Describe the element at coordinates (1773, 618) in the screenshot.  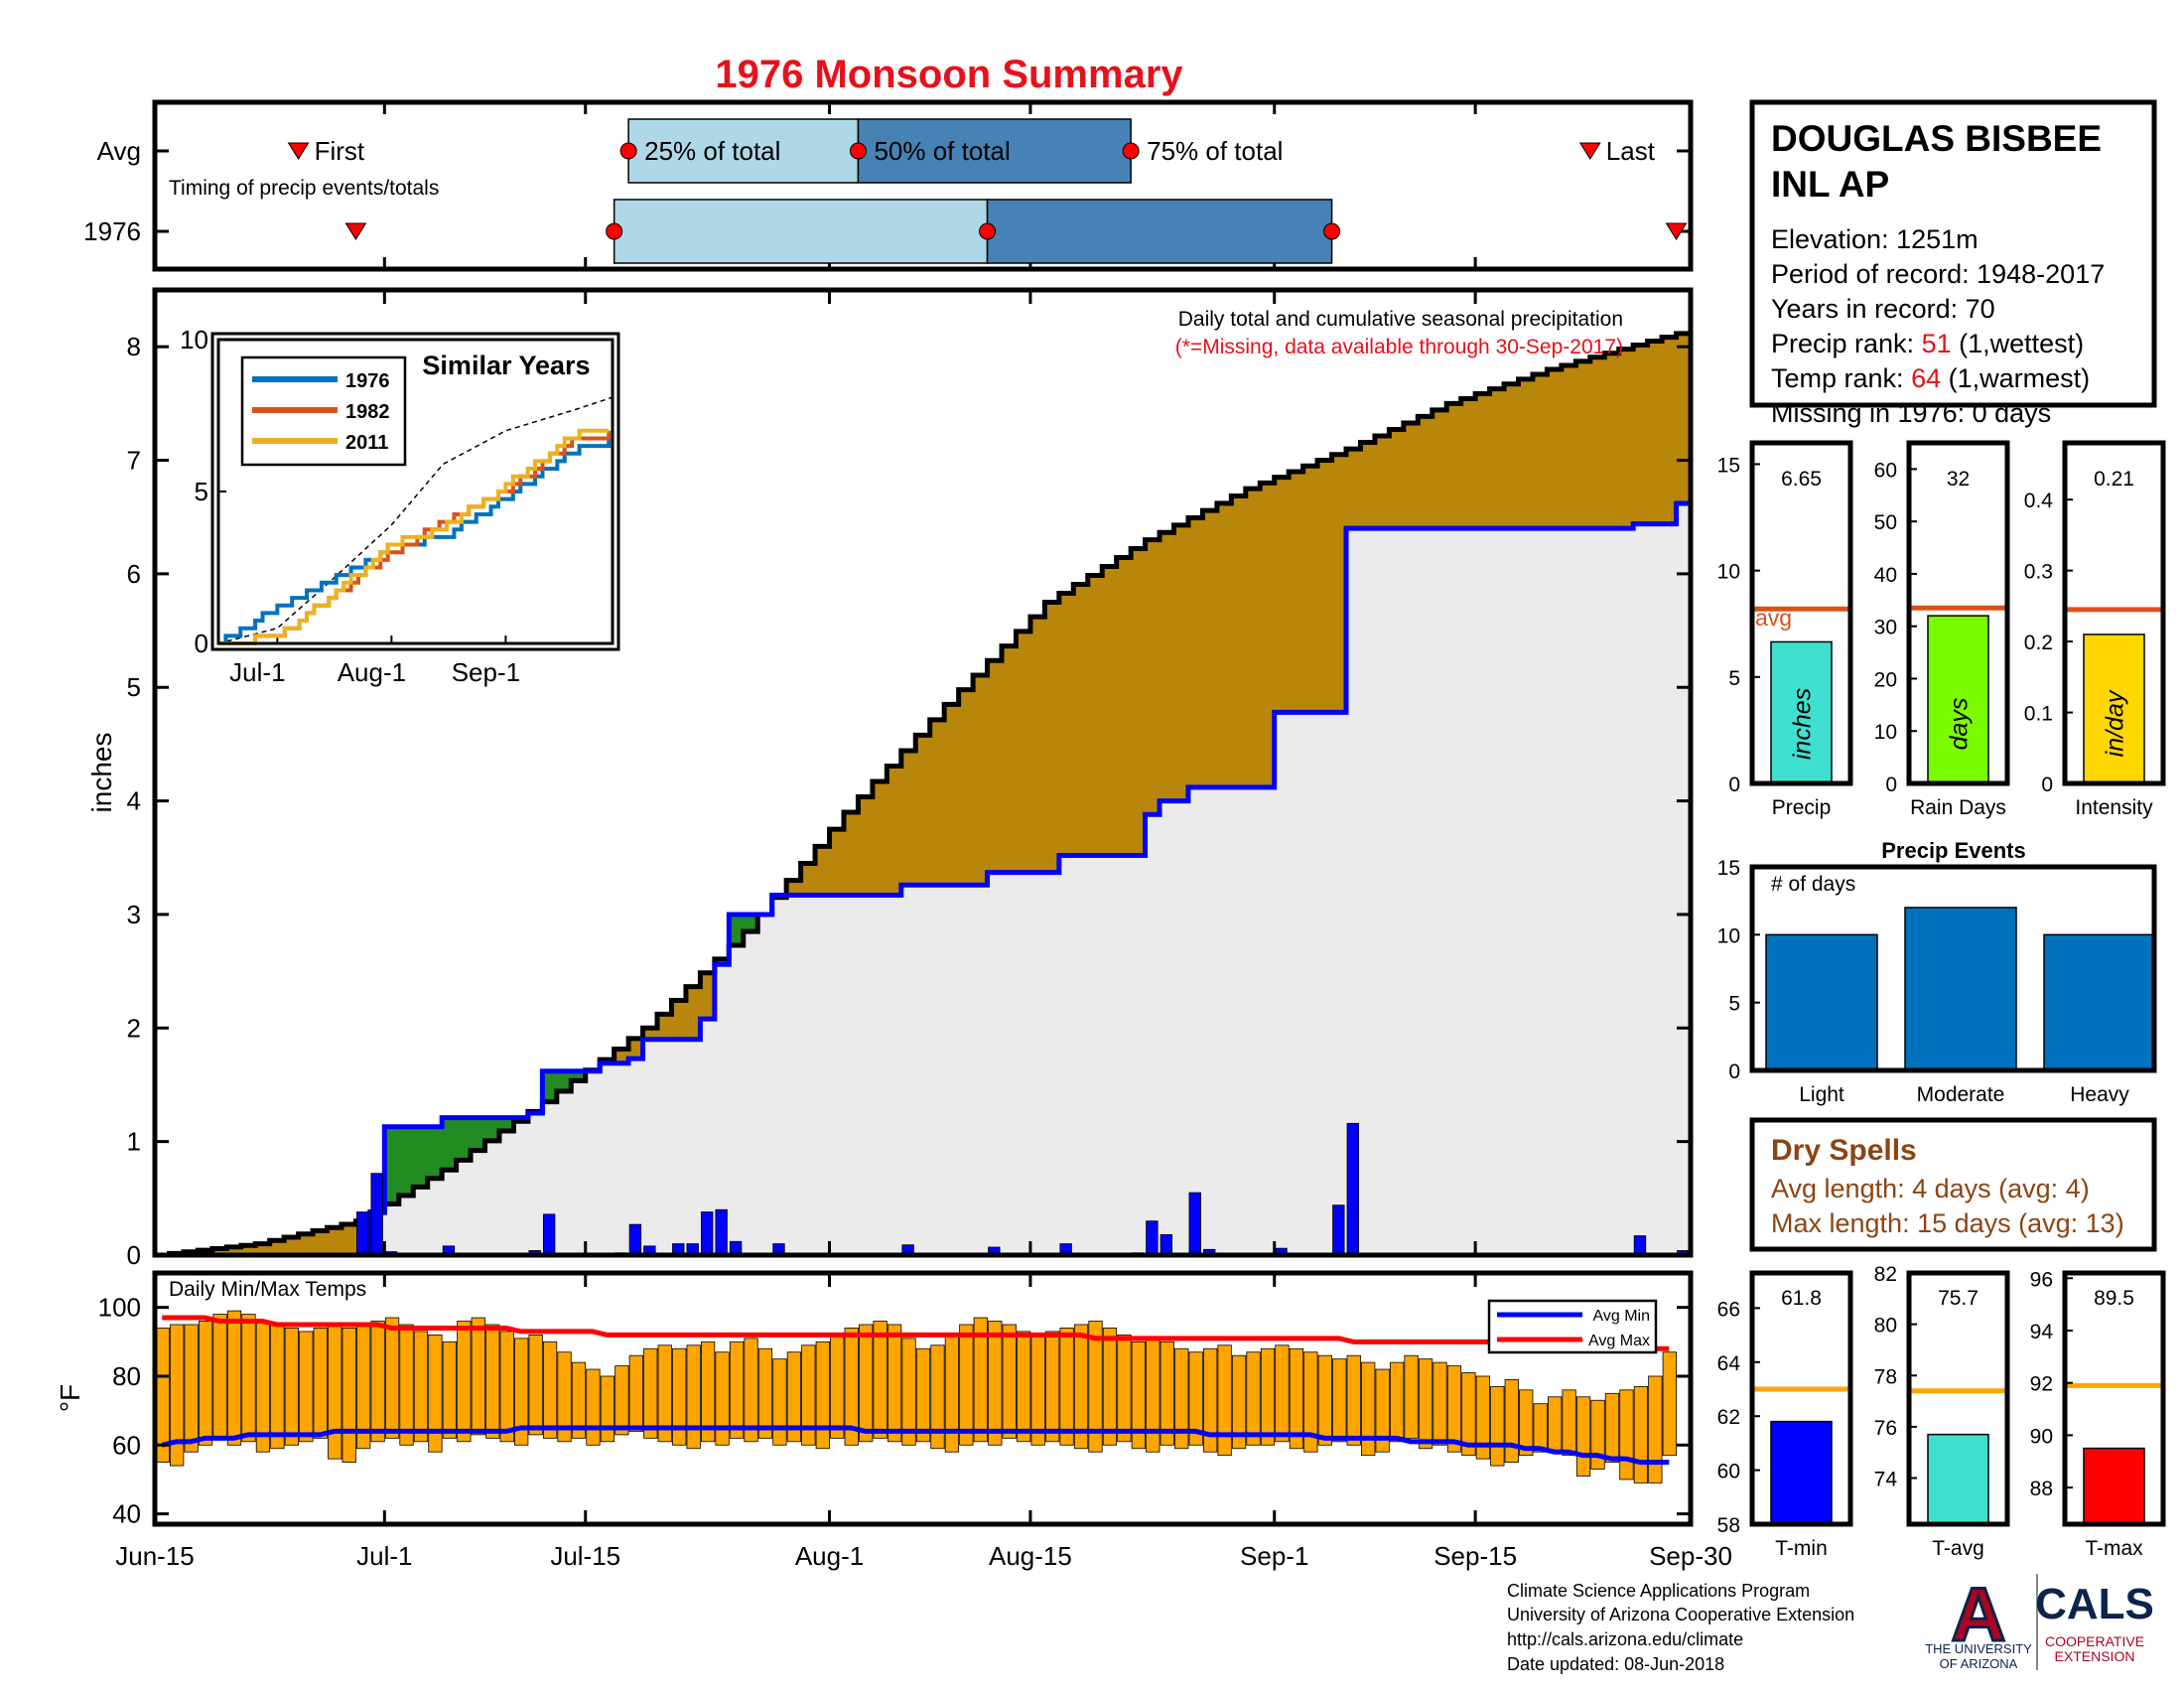
I see `avg-marker-label: avg` at that location.